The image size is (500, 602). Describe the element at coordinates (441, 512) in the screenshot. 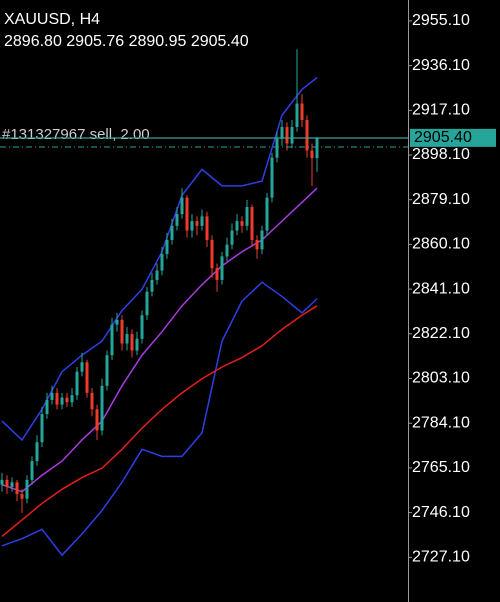

I see `y-tick-label: 2746.10` at that location.